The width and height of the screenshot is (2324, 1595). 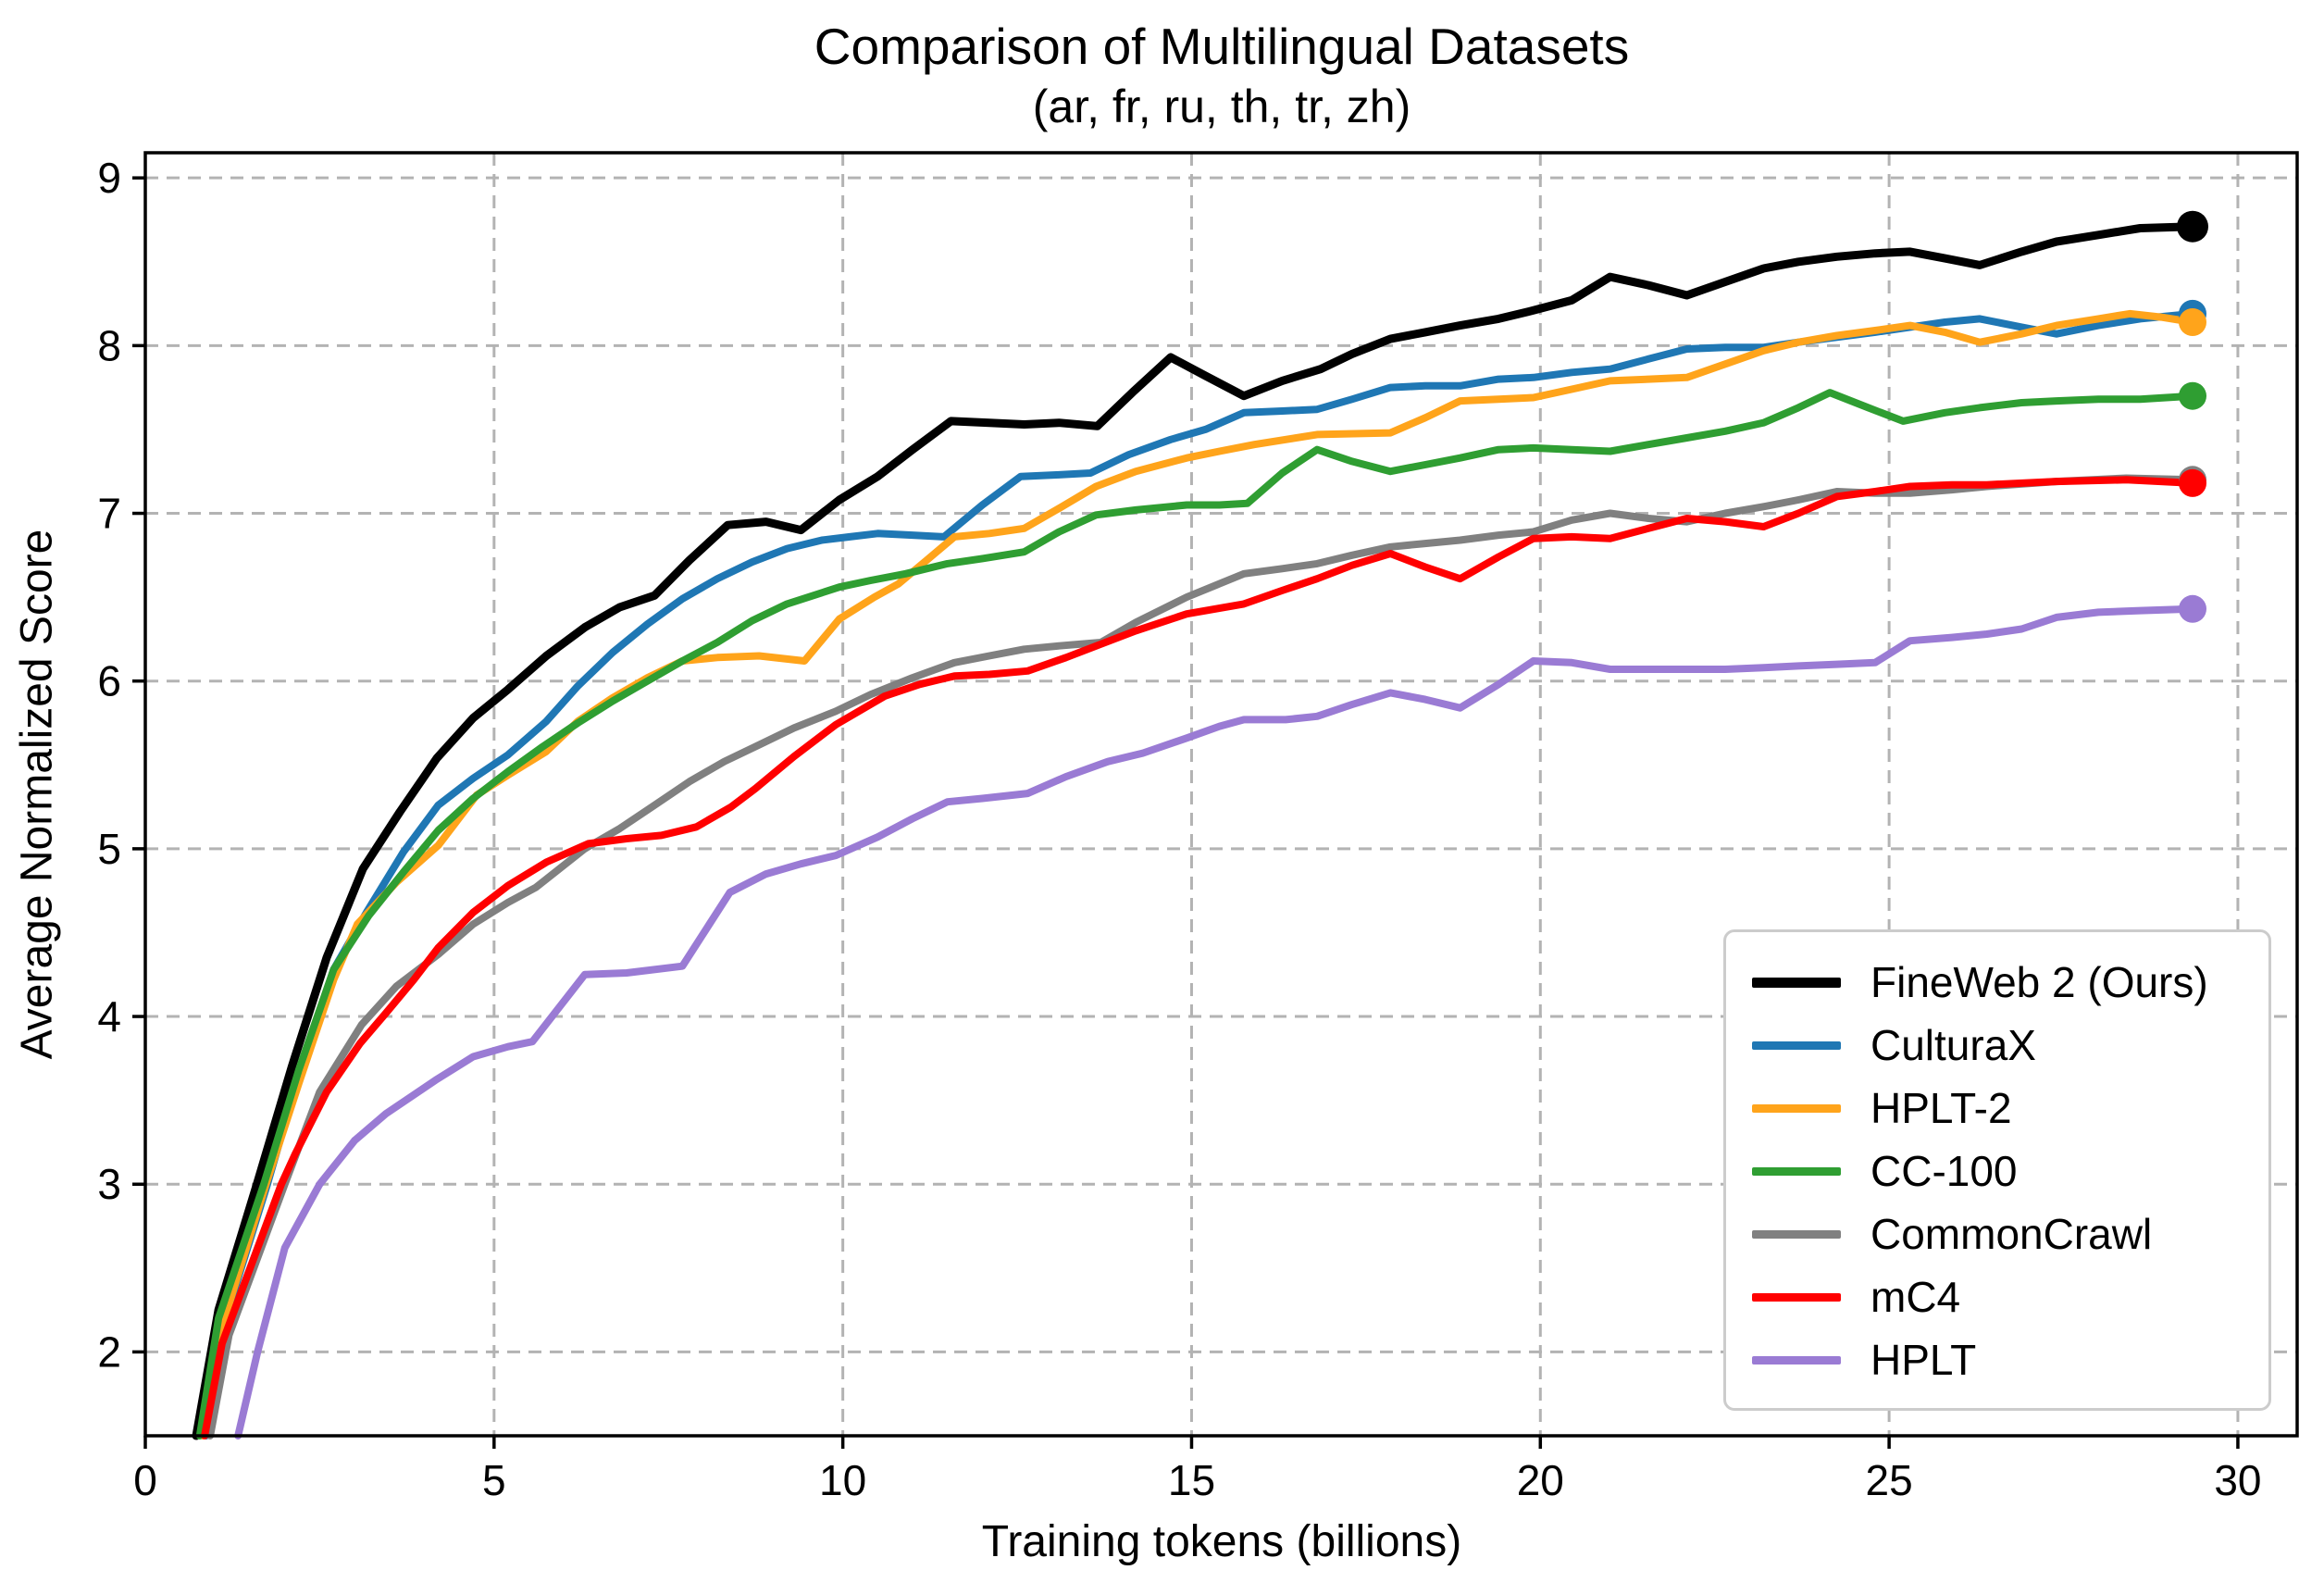 I want to click on legend-label-mc4: mC4, so click(x=1915, y=1297).